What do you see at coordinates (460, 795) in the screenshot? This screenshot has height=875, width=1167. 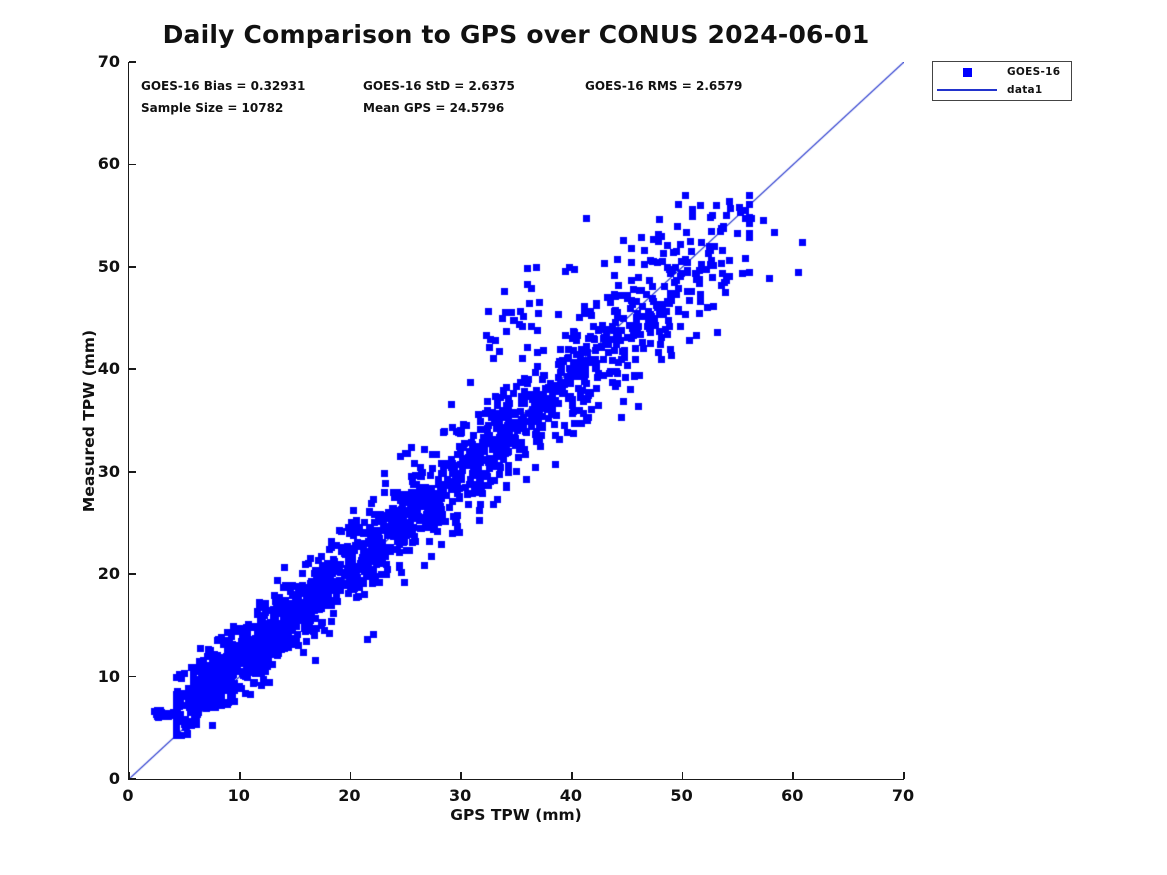 I see `x-tick-label: 30` at bounding box center [460, 795].